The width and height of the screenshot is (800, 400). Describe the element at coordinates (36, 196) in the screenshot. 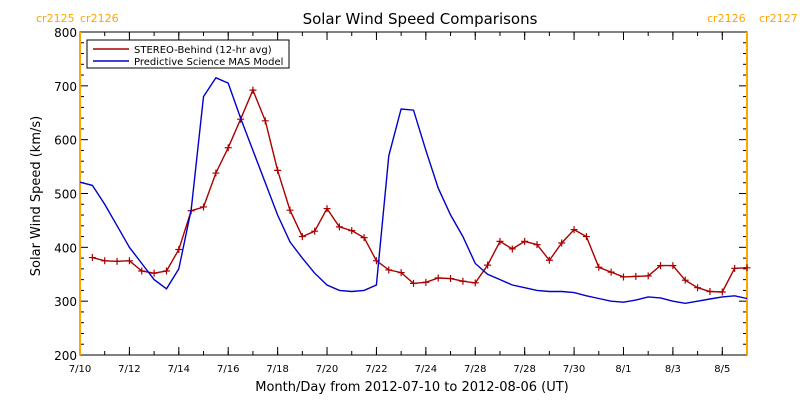

I see `y-axis-label: Solar Wind Speed (km/s)` at that location.